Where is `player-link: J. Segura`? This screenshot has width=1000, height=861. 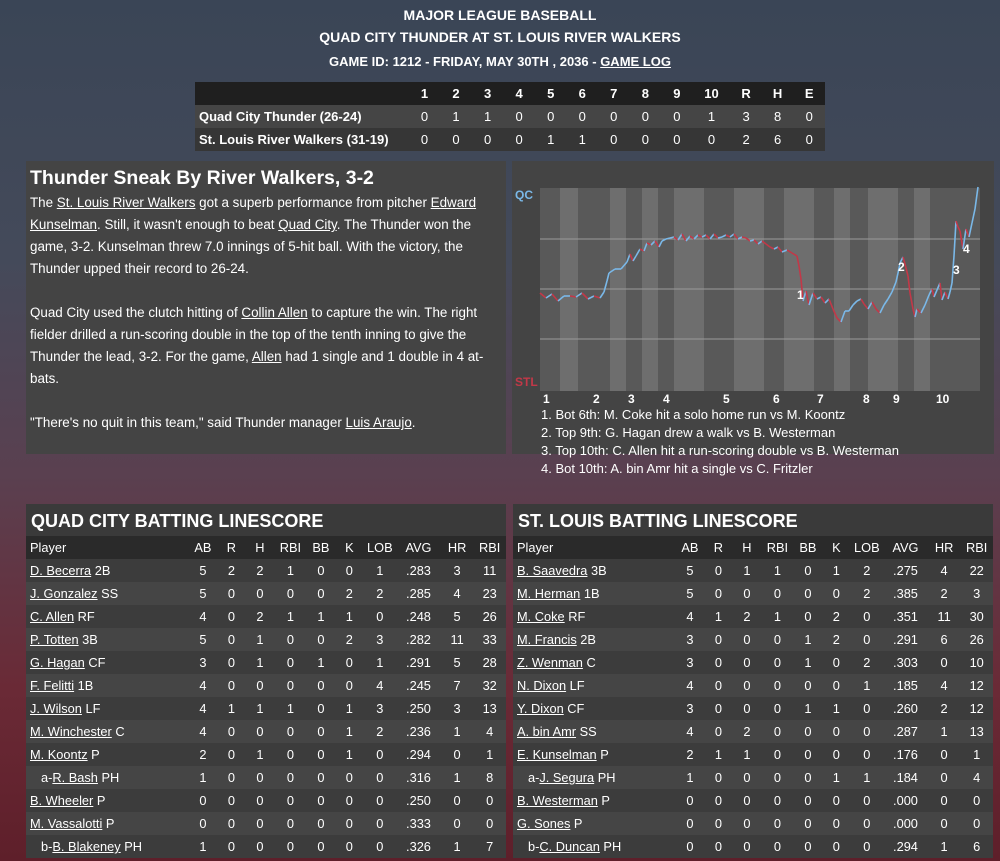
player-link: J. Segura is located at coordinates (567, 777).